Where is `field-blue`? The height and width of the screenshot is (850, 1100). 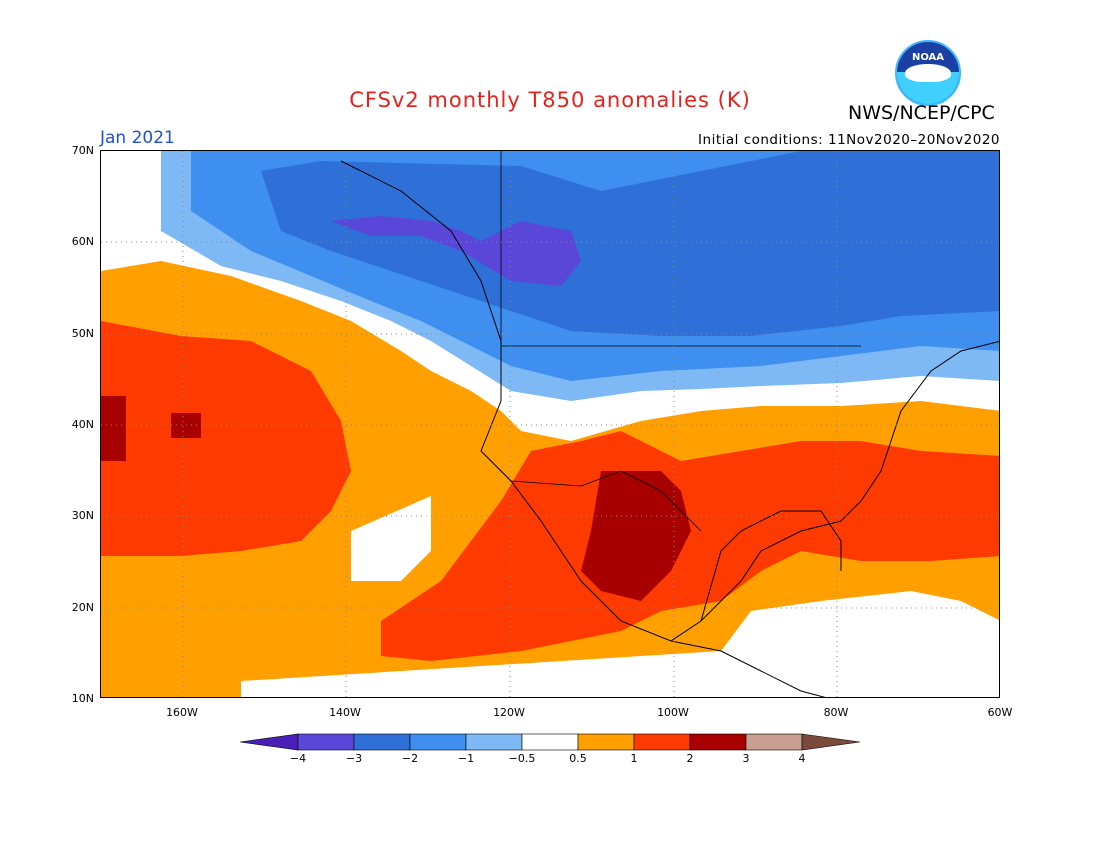
field-blue is located at coordinates (630, 243).